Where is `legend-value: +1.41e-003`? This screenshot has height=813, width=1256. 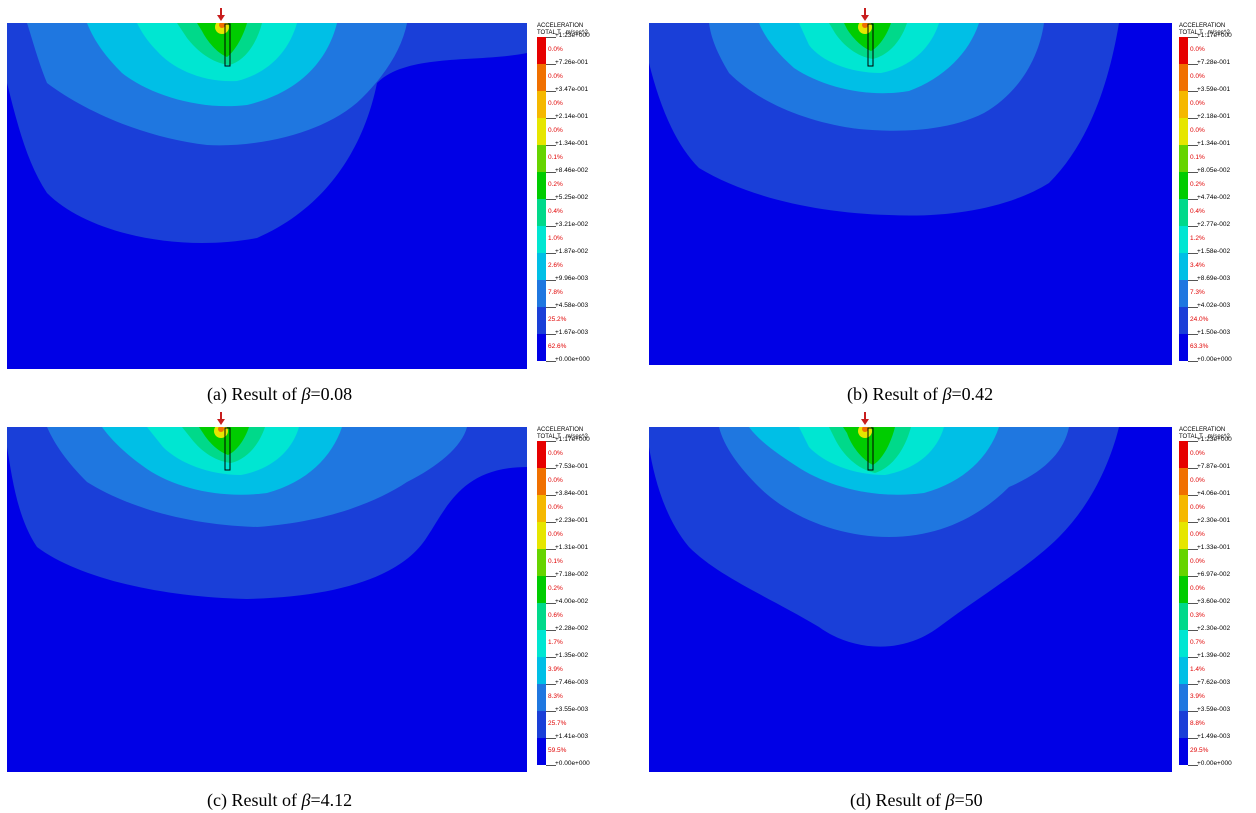 legend-value: +1.41e-003 is located at coordinates (572, 736).